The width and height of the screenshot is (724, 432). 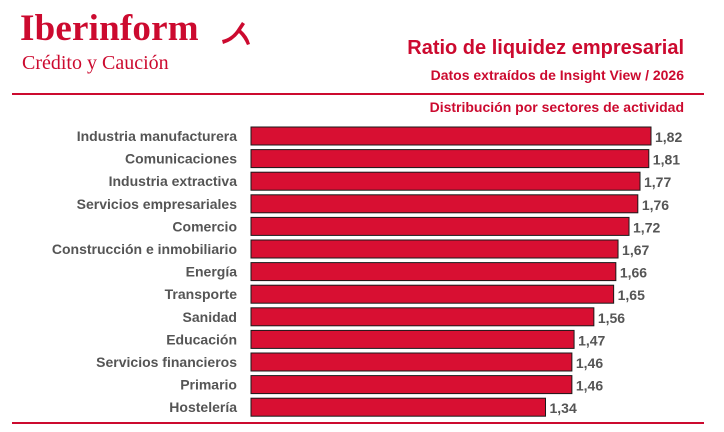 What do you see at coordinates (109, 28) in the screenshot?
I see `brand-name: Iberinform` at bounding box center [109, 28].